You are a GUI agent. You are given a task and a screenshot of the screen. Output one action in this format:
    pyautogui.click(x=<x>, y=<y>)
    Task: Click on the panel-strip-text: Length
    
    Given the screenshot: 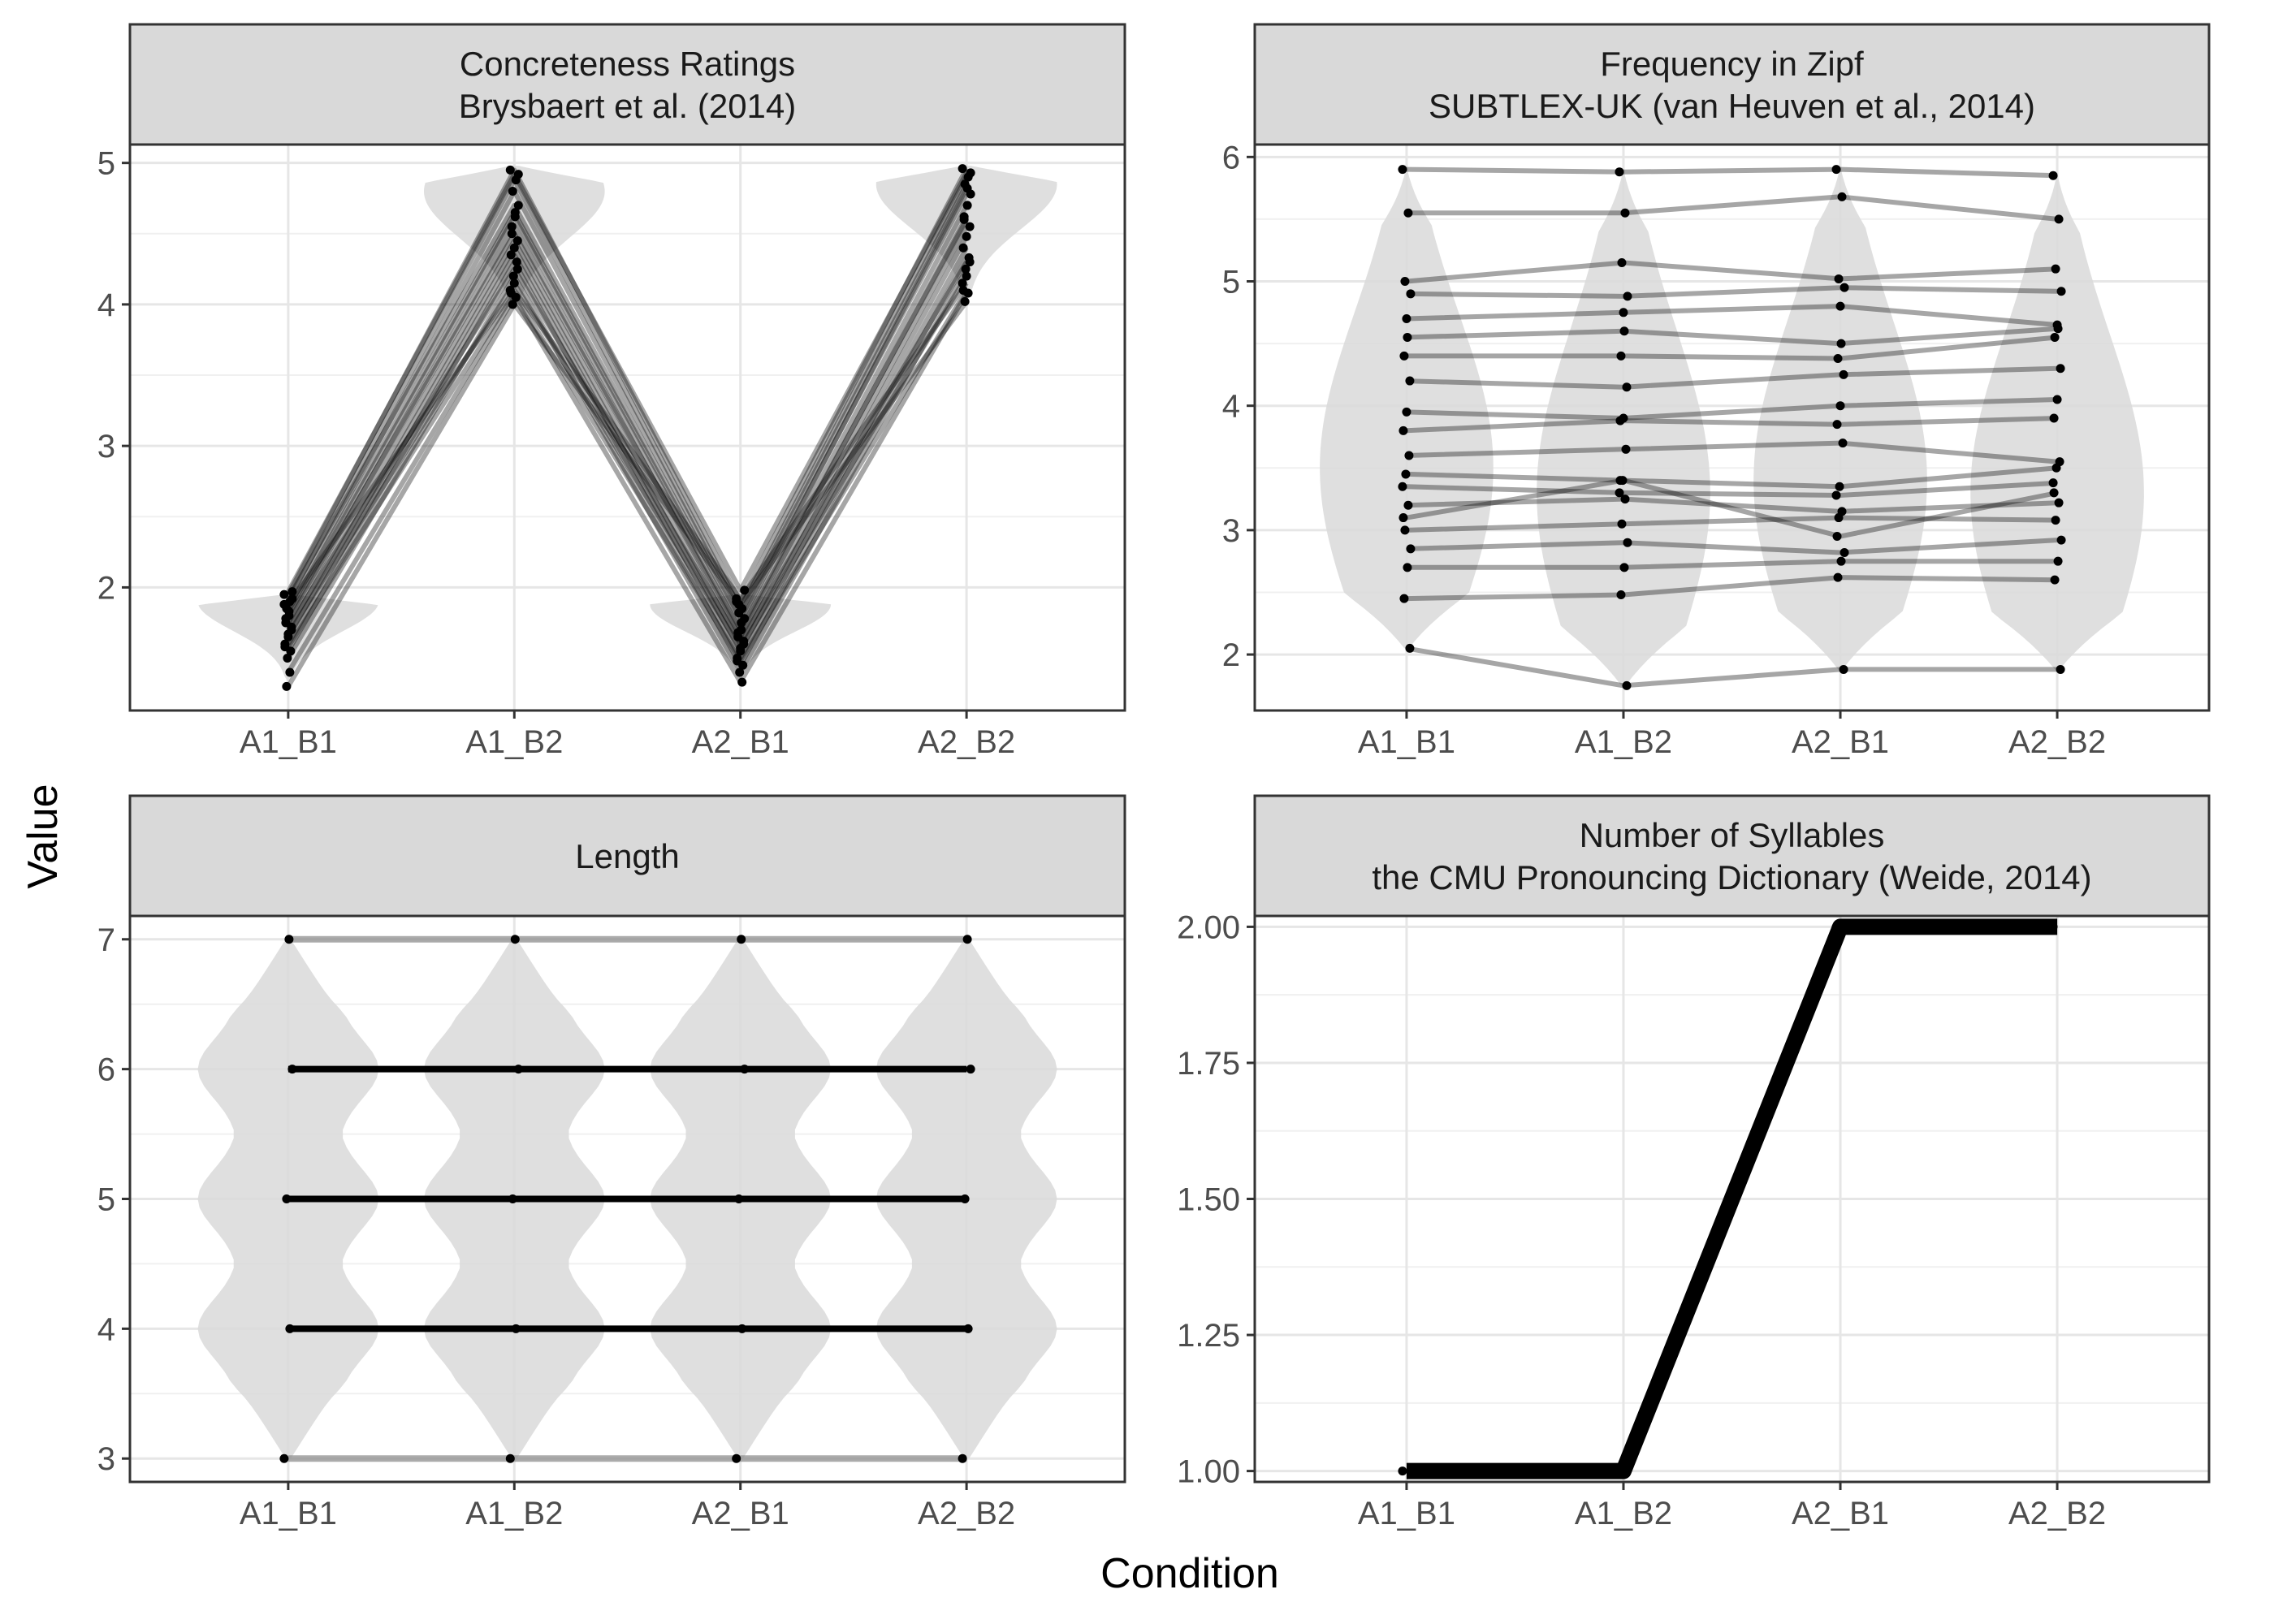 What is the action you would take?
    pyautogui.click(x=627, y=856)
    